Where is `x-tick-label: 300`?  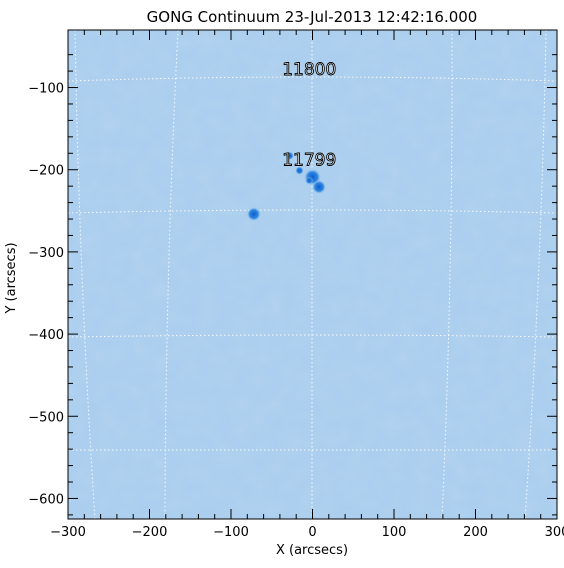 x-tick-label: 300 is located at coordinates (554, 532).